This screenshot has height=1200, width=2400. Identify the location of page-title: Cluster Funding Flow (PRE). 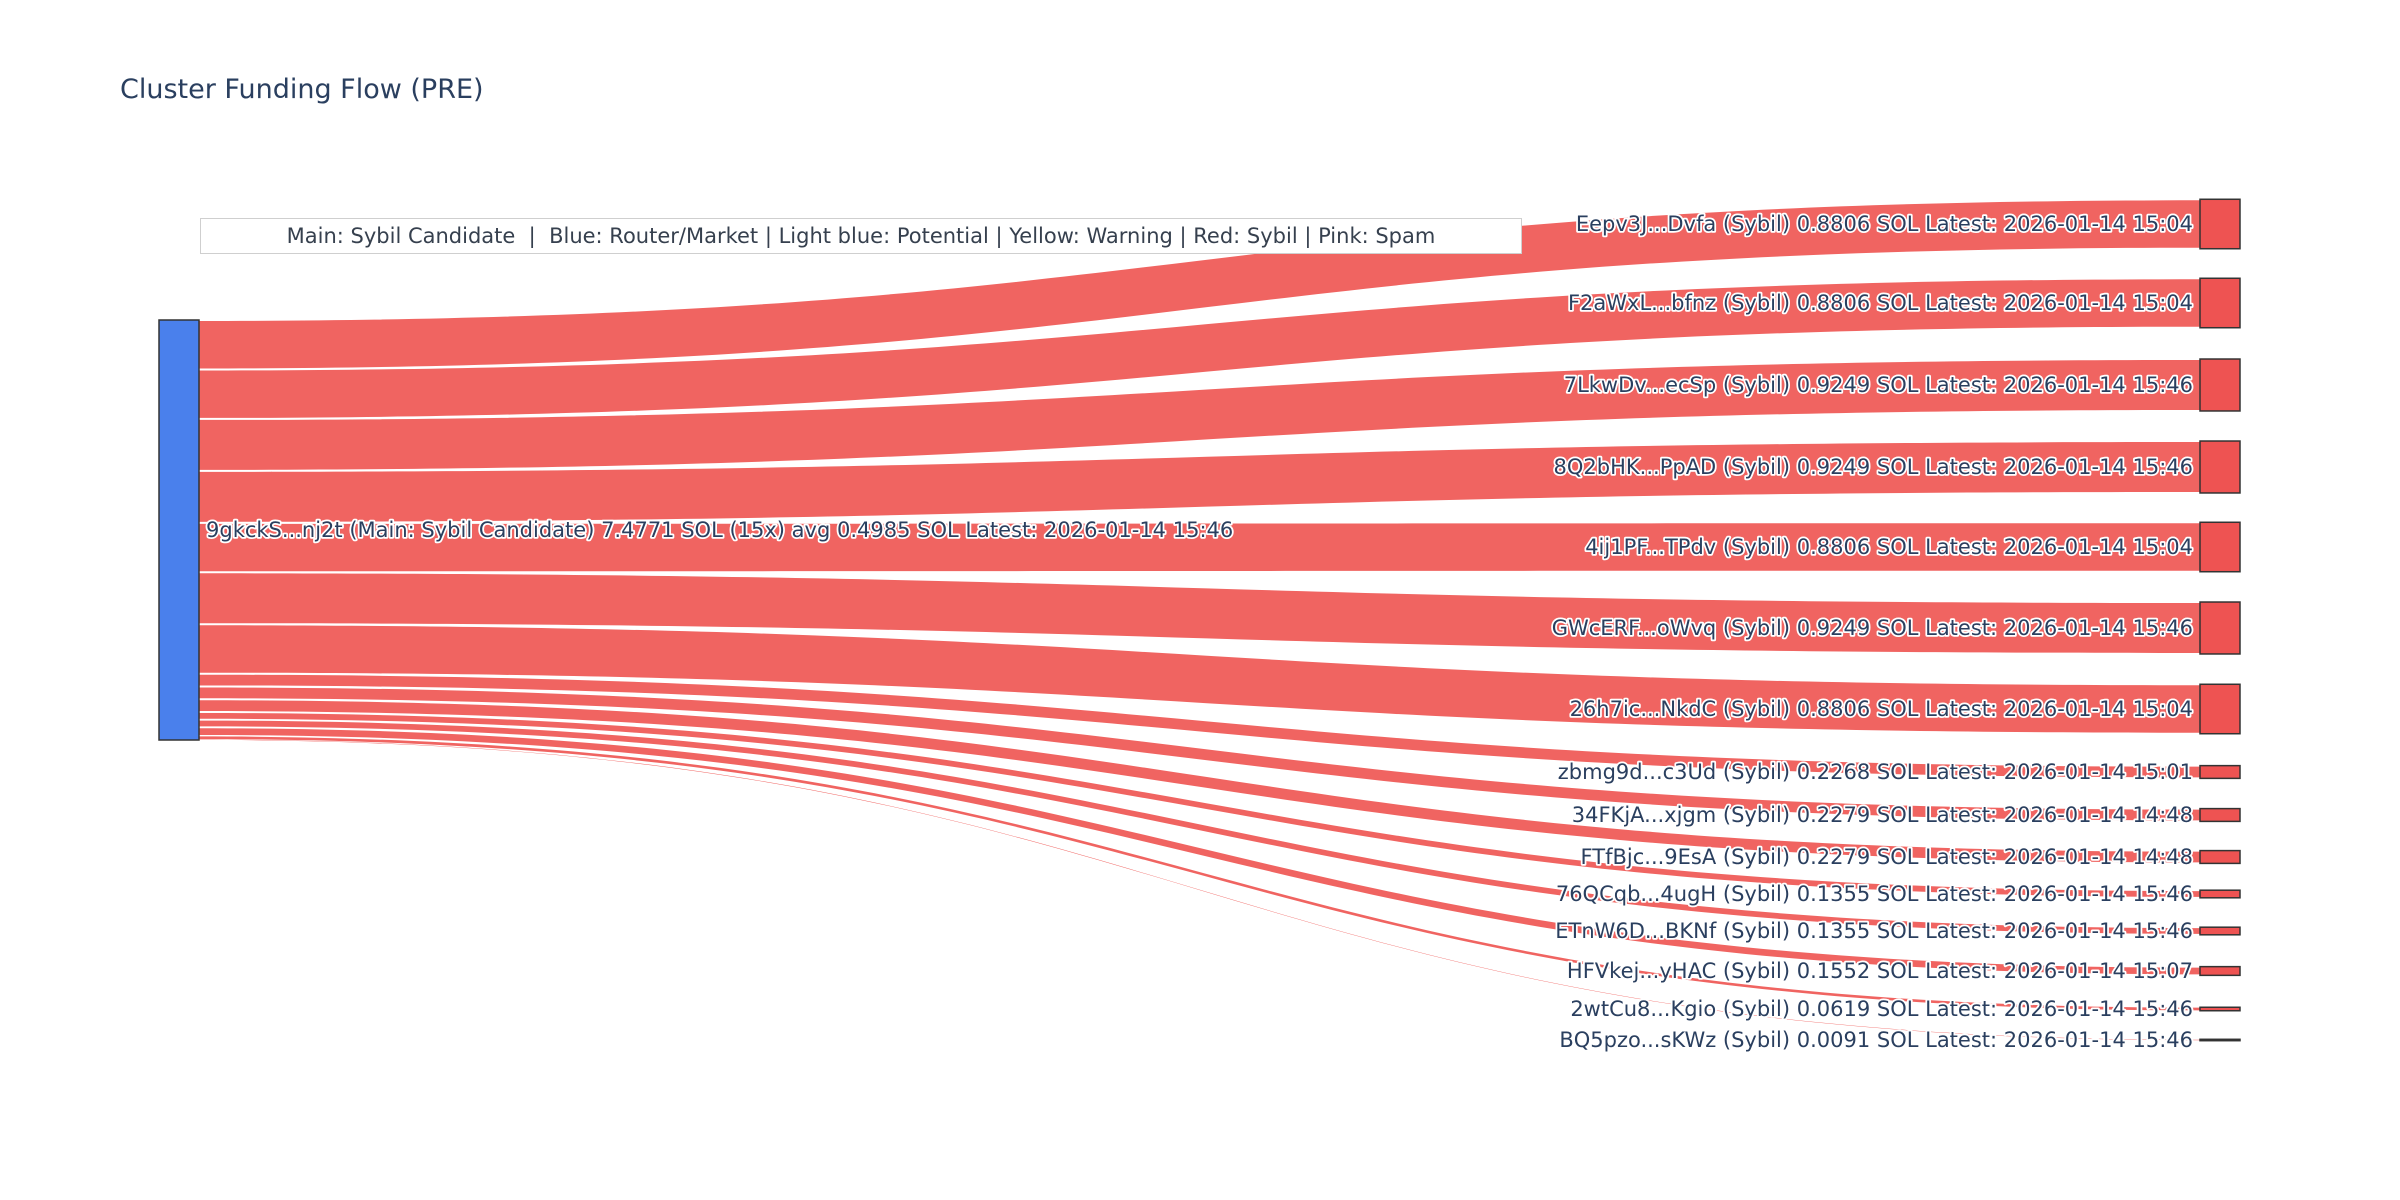
(302, 89).